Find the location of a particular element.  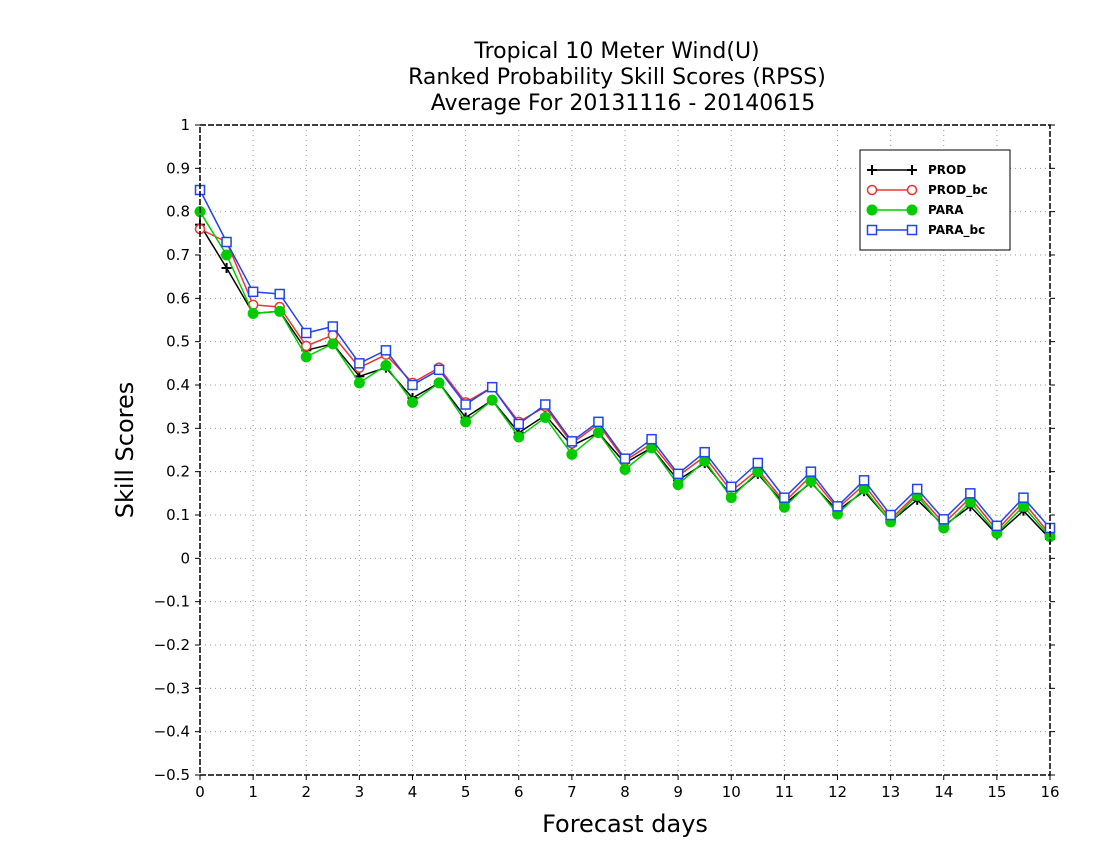

legend-box is located at coordinates (935, 200).